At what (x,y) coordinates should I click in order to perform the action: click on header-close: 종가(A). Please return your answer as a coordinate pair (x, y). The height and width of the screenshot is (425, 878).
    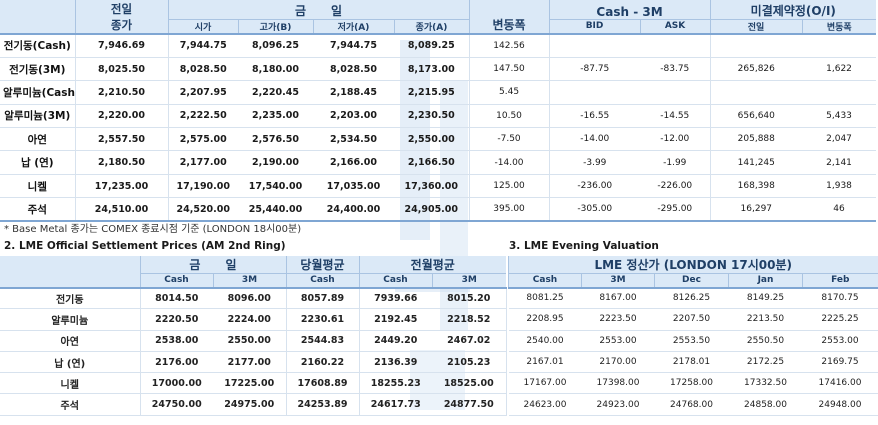
    Looking at the image, I should click on (431, 26).